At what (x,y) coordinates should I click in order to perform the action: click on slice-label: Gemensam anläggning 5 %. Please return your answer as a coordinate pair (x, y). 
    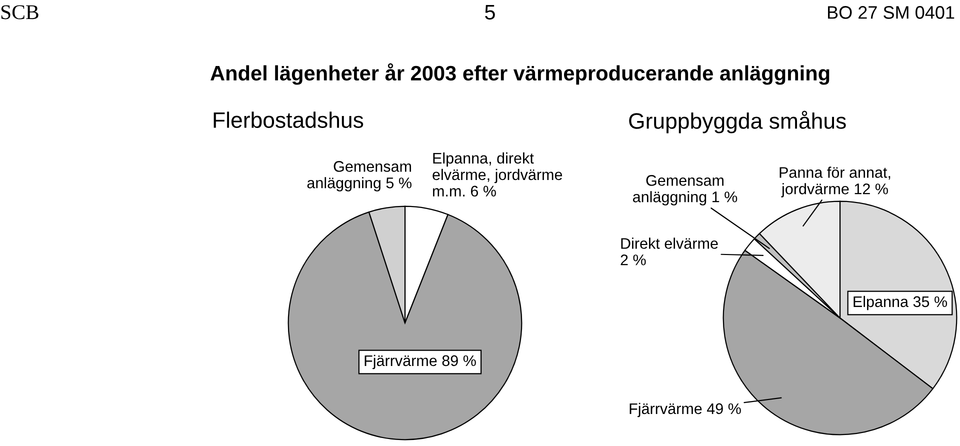
    Looking at the image, I should click on (359, 176).